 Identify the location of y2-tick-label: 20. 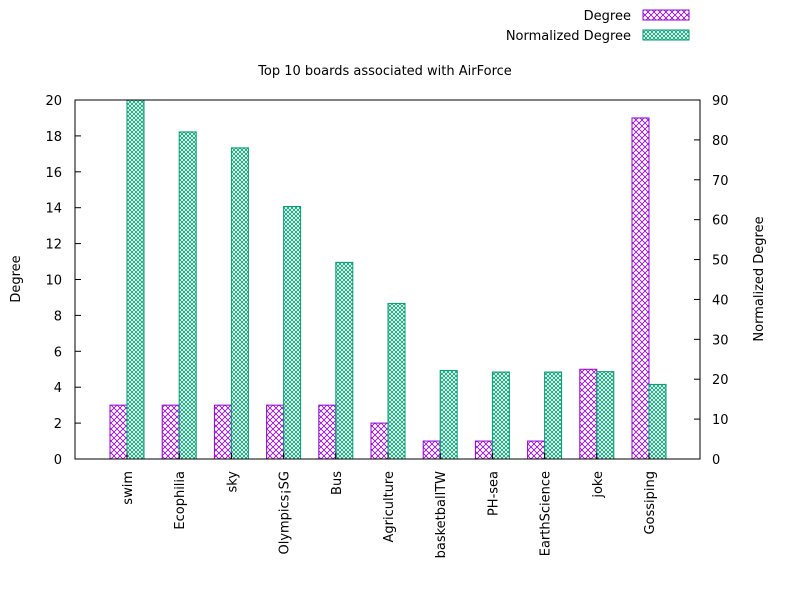
(720, 380).